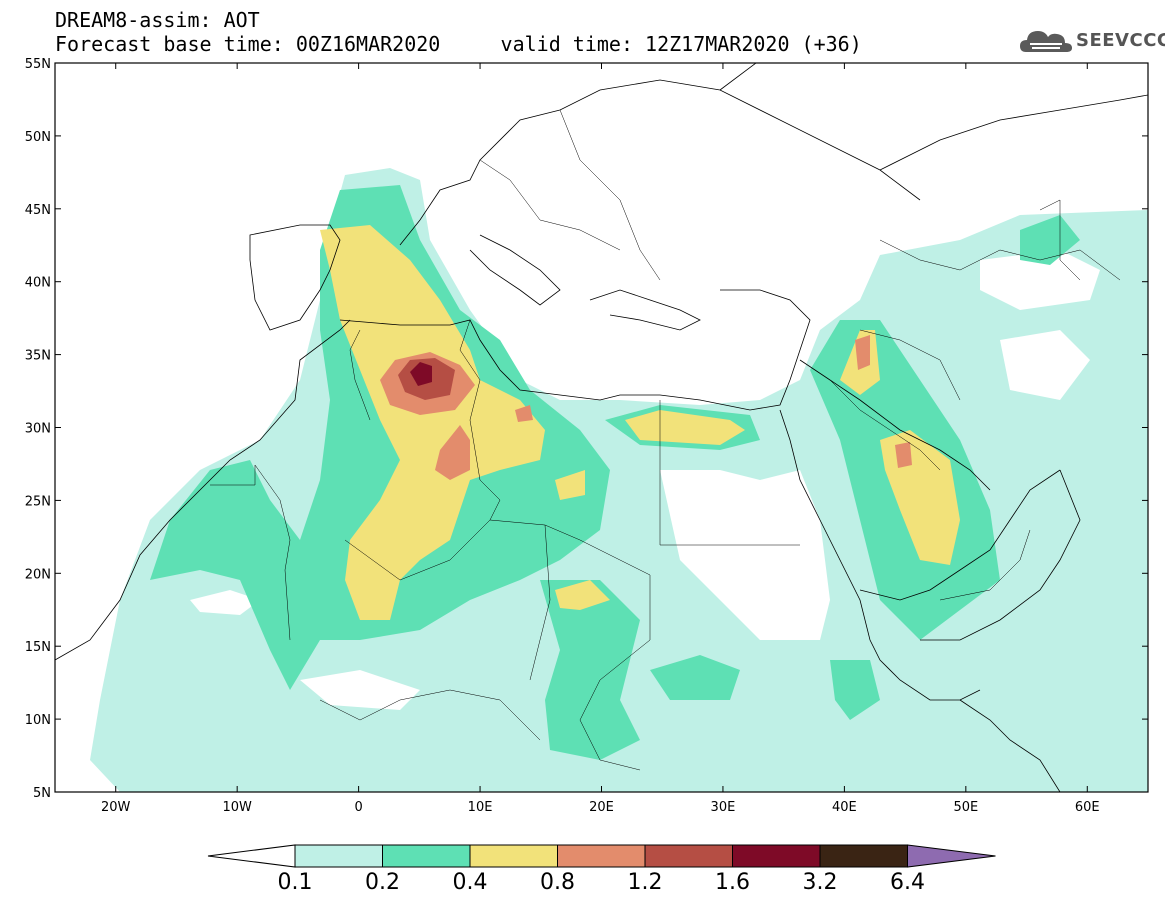 The width and height of the screenshot is (1165, 905). I want to click on colorbar-level-label: 0.1, so click(295, 882).